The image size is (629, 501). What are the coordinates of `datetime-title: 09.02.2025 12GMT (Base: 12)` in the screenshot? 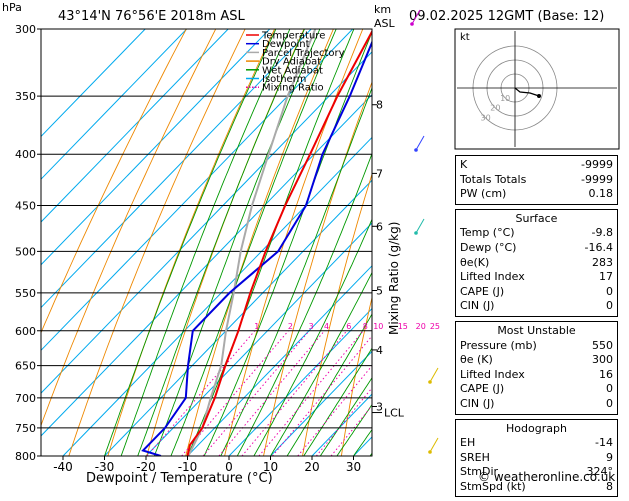 It's located at (506, 16).